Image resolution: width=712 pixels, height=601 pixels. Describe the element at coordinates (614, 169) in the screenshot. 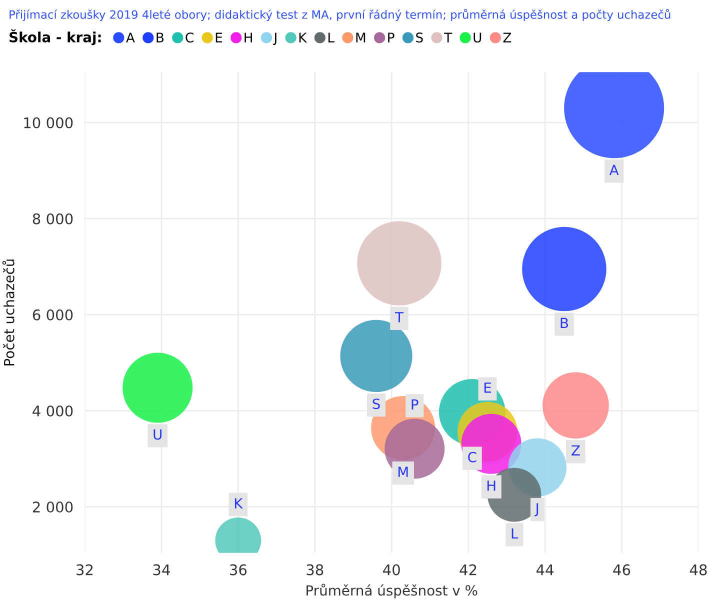

I see `text: A` at that location.